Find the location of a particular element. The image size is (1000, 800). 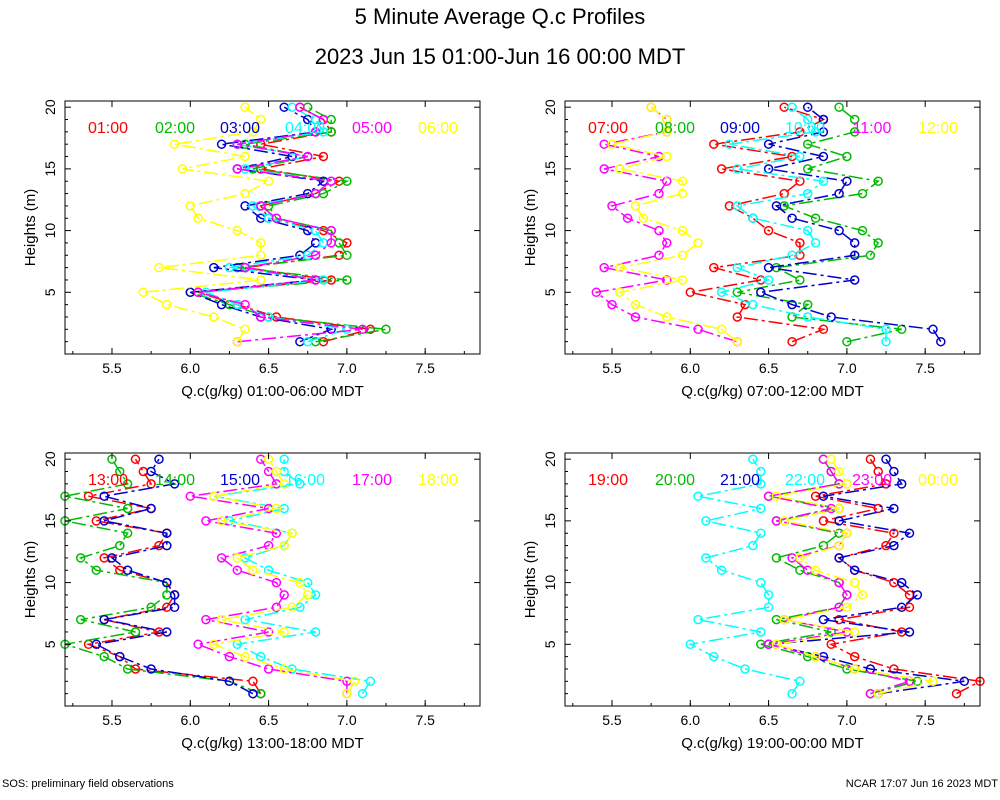

y-tick-label: 15 is located at coordinates (550, 521).